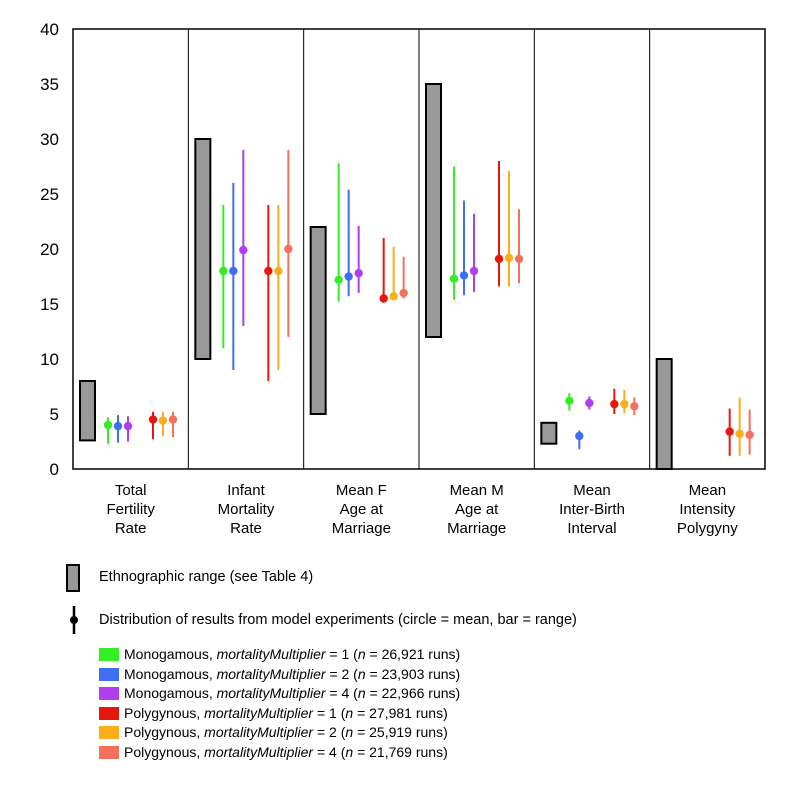  I want to click on y-tick-label: 10, so click(49, 359).